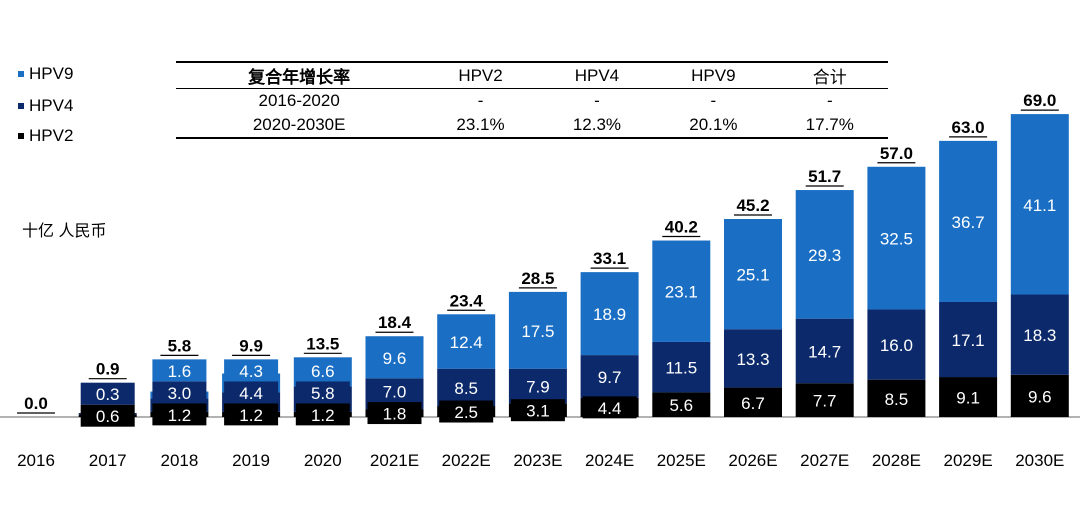 The image size is (1080, 531). I want to click on data-label-hpv9: 18.9, so click(609, 314).